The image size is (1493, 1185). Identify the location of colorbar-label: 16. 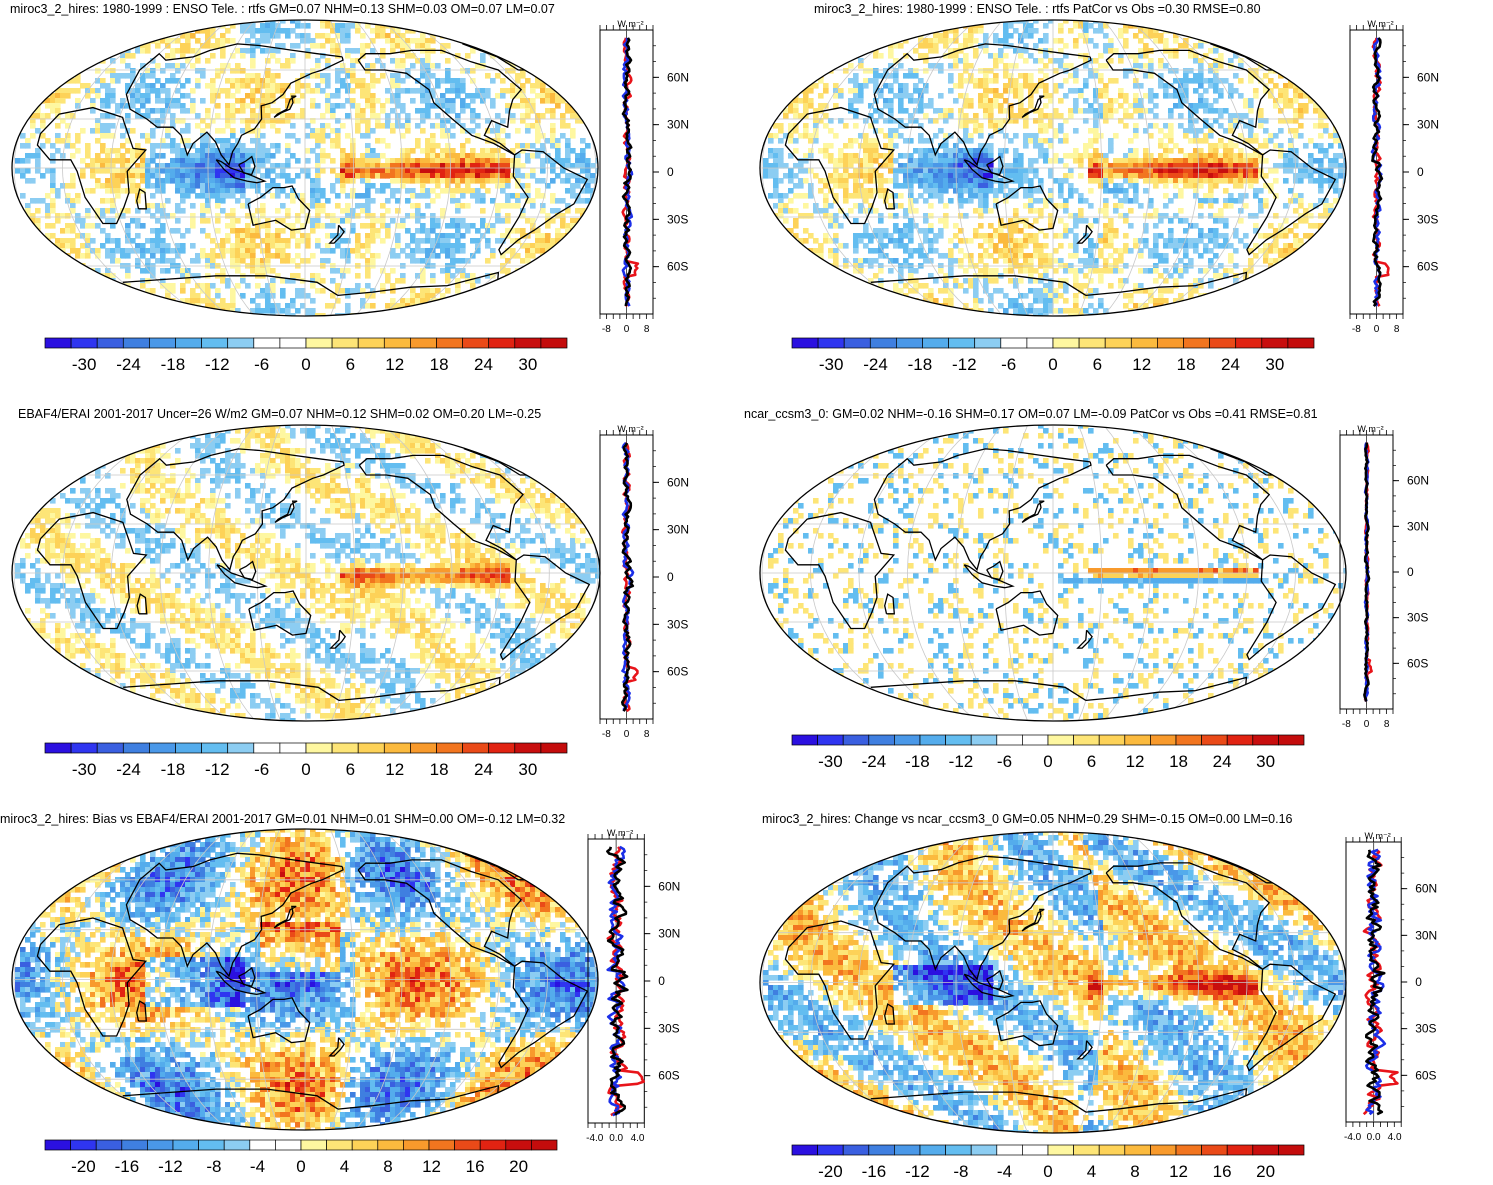
(475, 1166).